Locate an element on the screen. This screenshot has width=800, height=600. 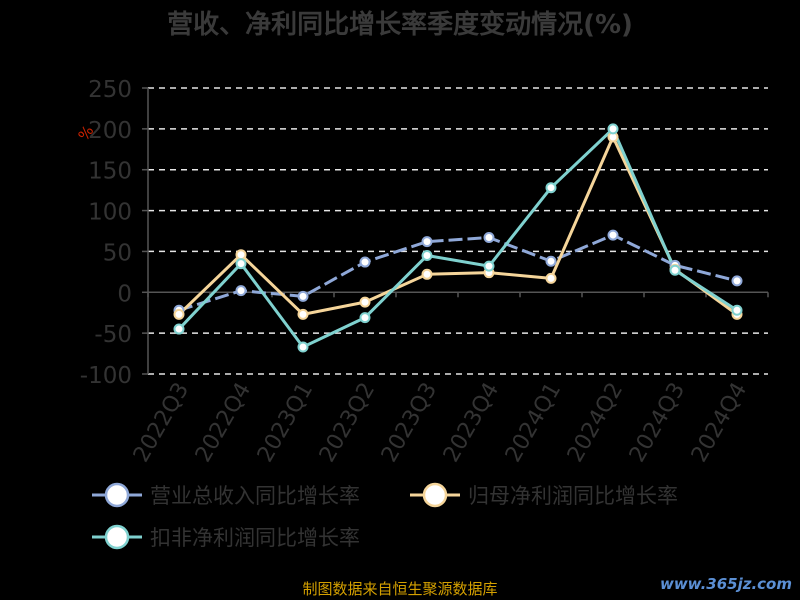
legend-label: 扣非净利润同比增长率 is located at coordinates (255, 538).